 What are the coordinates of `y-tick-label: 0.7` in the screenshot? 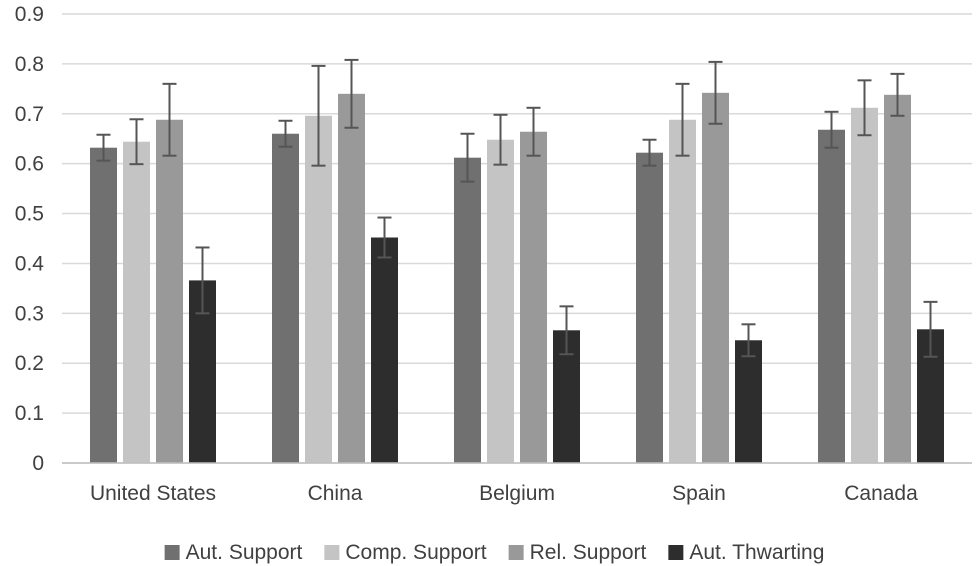 It's located at (29, 114).